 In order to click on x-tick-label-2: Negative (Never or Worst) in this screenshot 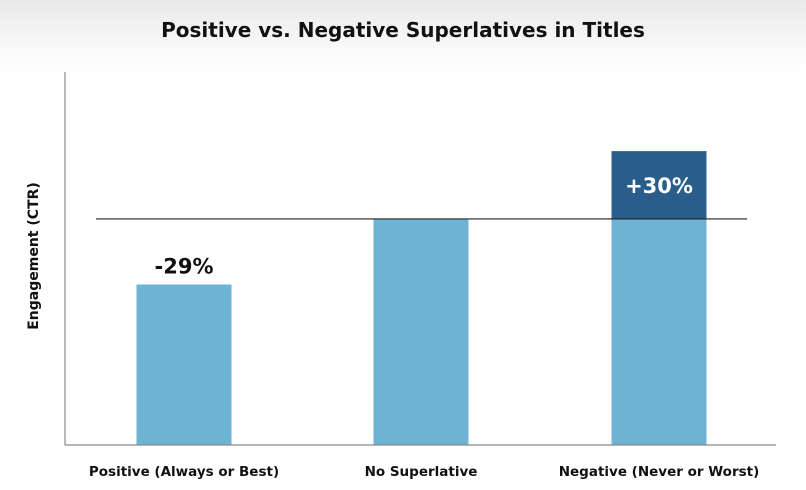, I will do `click(659, 472)`.